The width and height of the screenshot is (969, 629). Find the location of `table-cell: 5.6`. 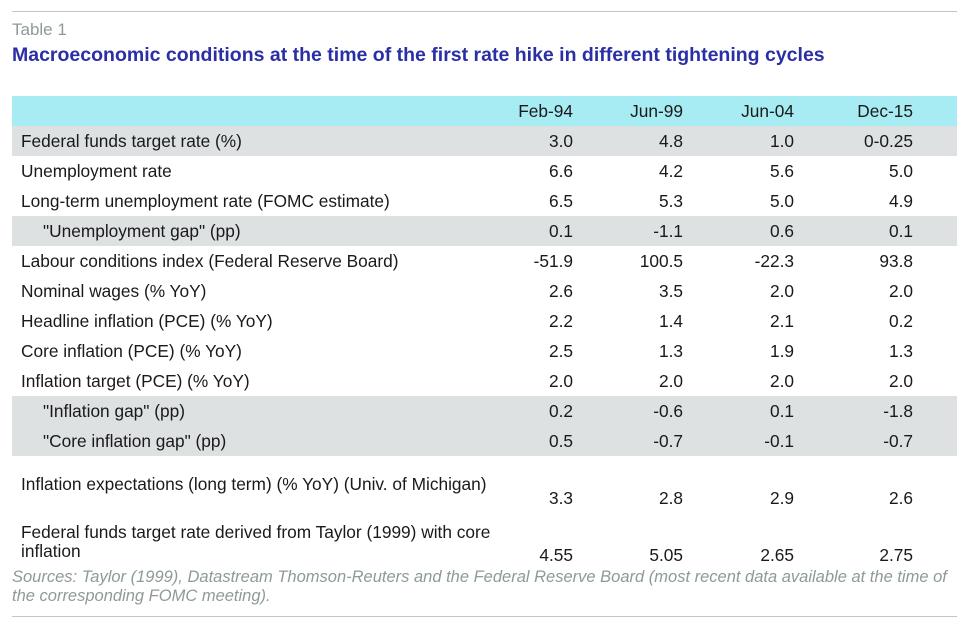

table-cell: 5.6 is located at coordinates (781, 170).